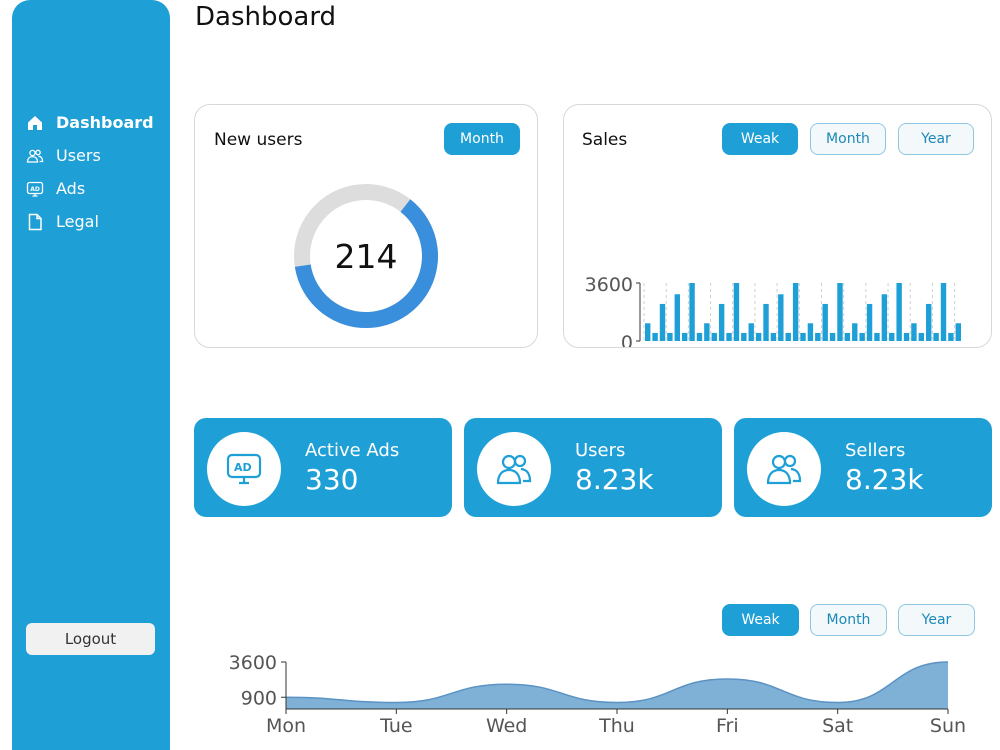 This screenshot has width=1000, height=750. Describe the element at coordinates (948, 726) in the screenshot. I see `x-tick-label: Sun` at that location.